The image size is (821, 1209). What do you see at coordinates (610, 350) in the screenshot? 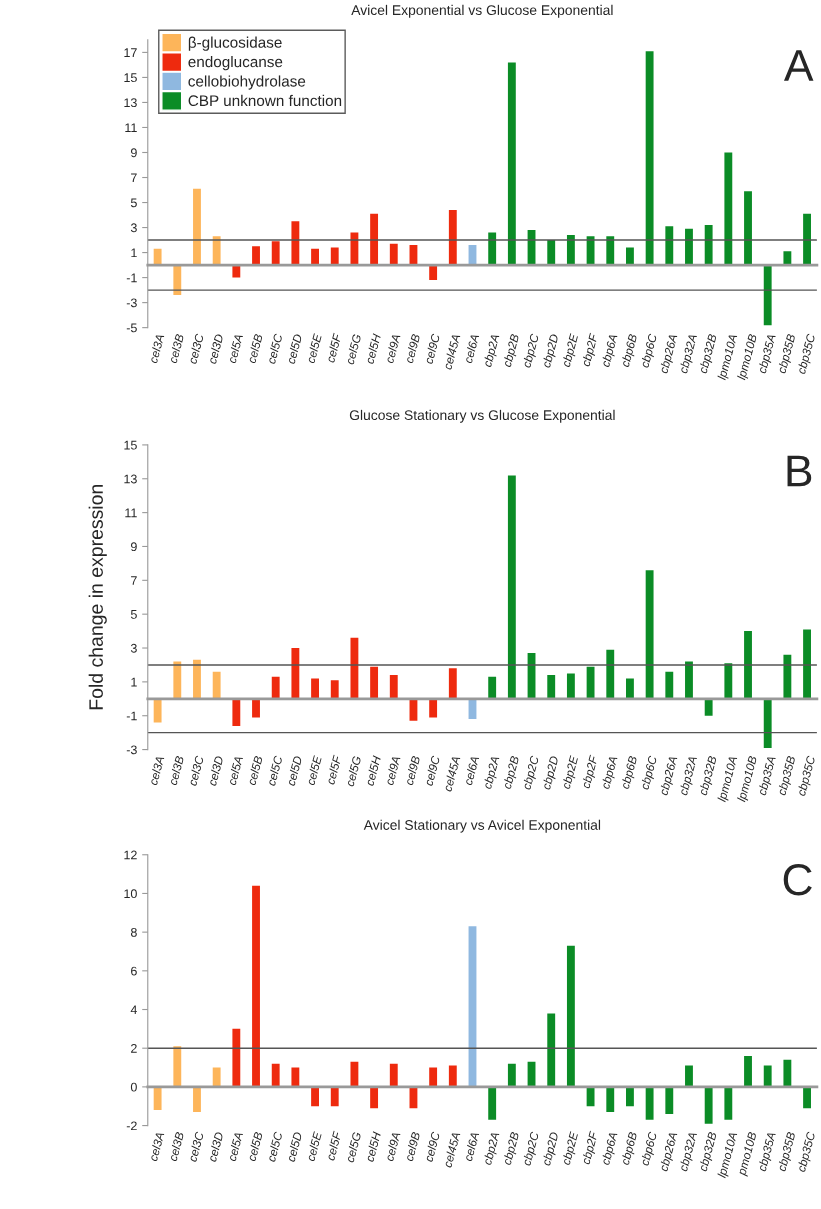
I see `x-tick-label: cbp6A` at bounding box center [610, 350].